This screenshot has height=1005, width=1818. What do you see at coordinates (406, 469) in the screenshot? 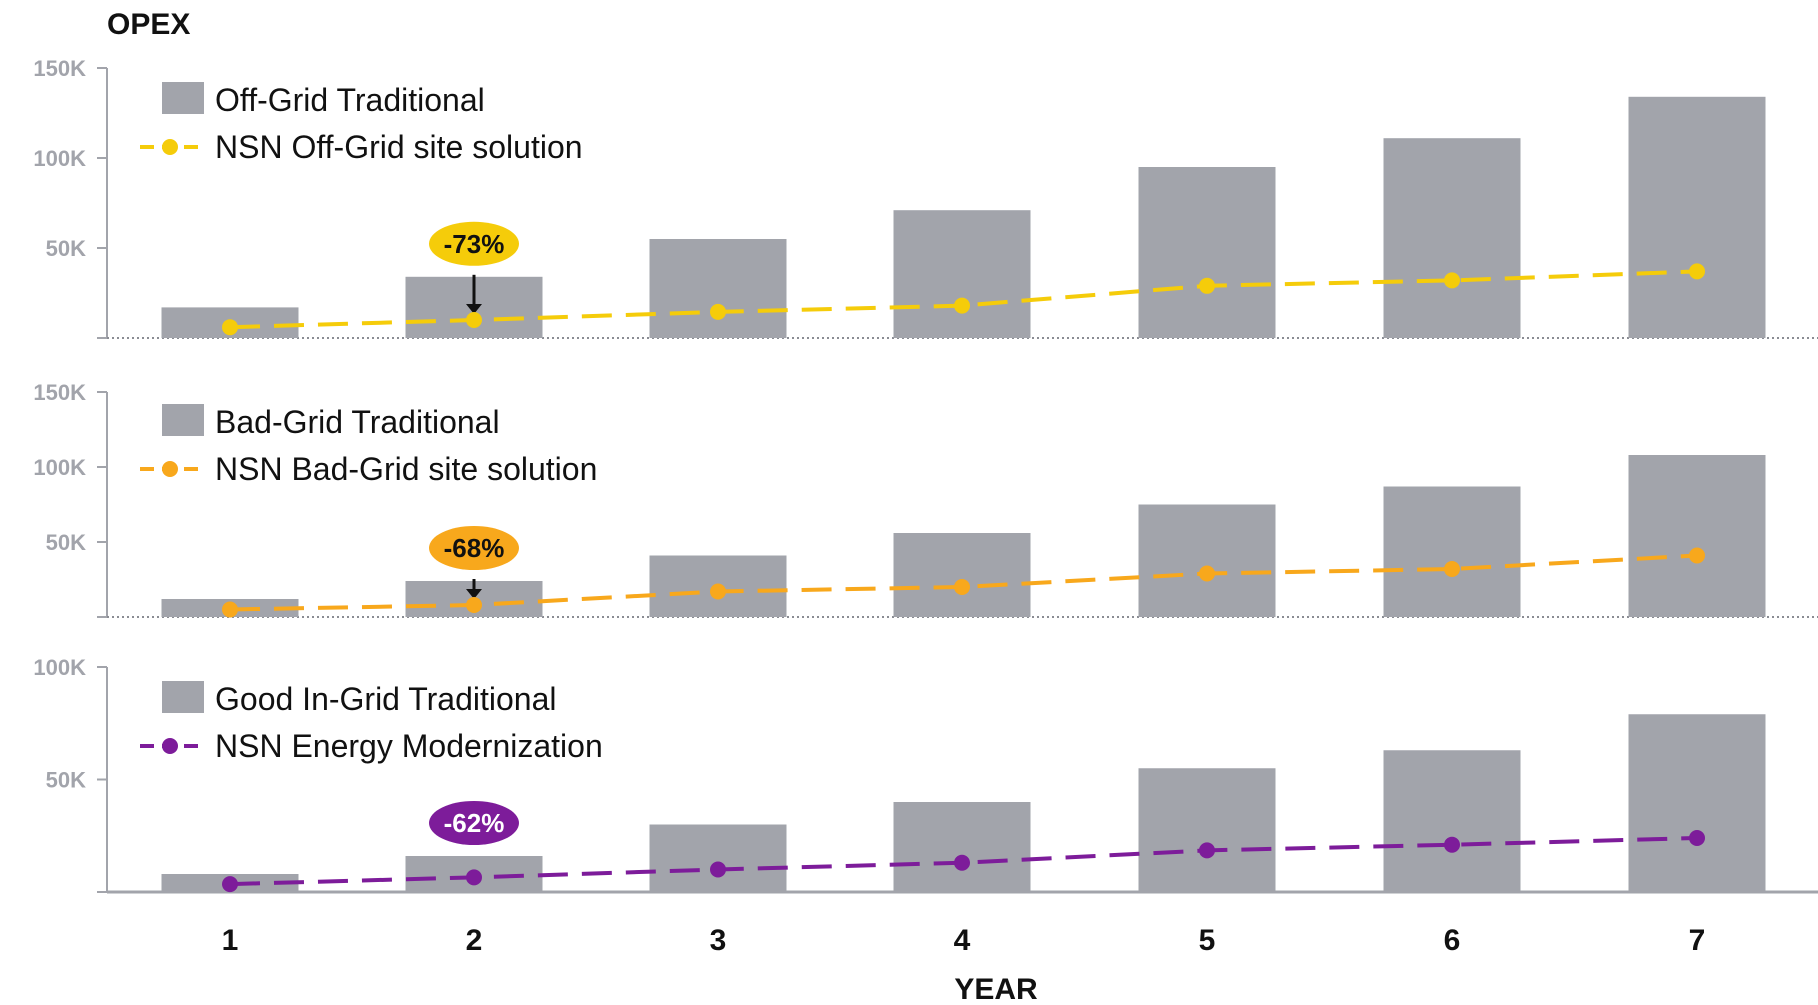
I see `legend-label: NSN Bad-Grid site solution` at bounding box center [406, 469].